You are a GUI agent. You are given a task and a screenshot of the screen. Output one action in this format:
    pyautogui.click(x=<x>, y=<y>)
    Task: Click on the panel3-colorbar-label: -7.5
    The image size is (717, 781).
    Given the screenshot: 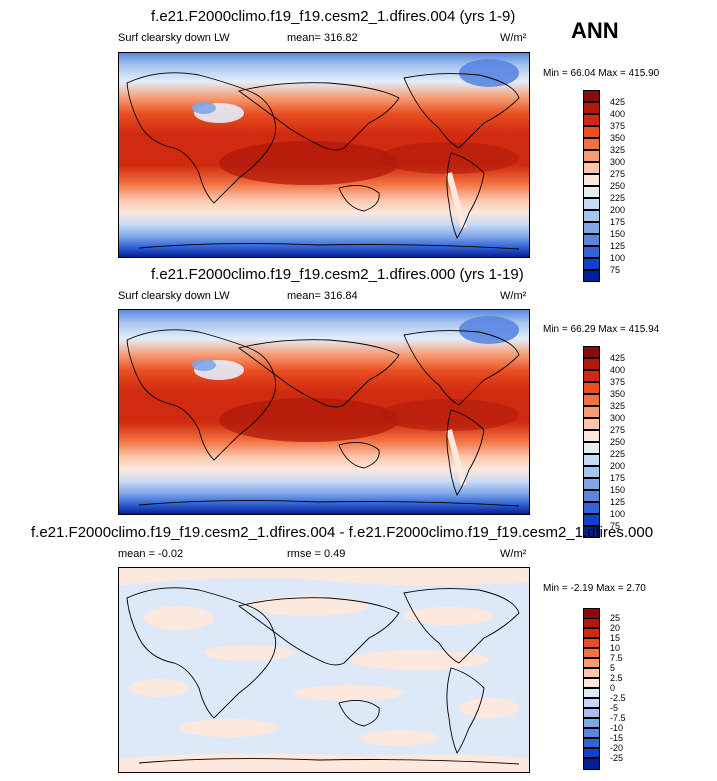 What is the action you would take?
    pyautogui.click(x=618, y=718)
    